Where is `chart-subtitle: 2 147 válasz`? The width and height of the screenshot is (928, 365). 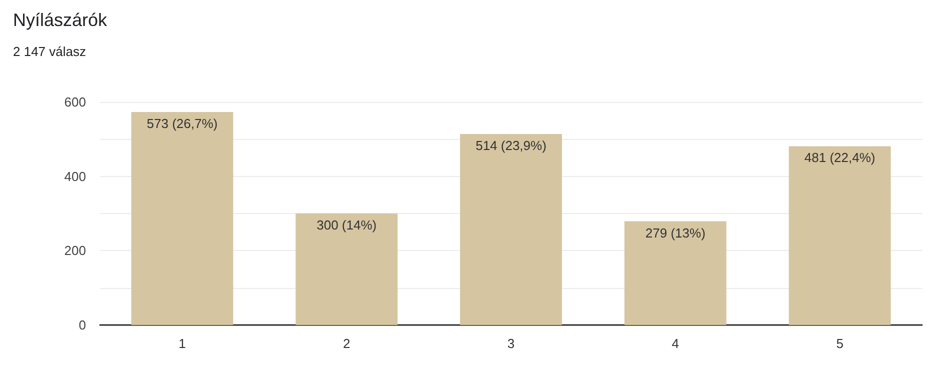
chart-subtitle: 2 147 válasz is located at coordinates (49, 51).